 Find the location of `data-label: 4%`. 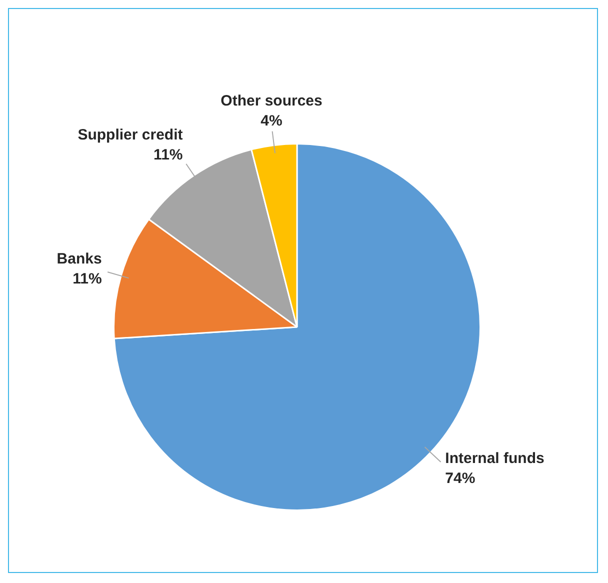

data-label: 4% is located at coordinates (271, 121).